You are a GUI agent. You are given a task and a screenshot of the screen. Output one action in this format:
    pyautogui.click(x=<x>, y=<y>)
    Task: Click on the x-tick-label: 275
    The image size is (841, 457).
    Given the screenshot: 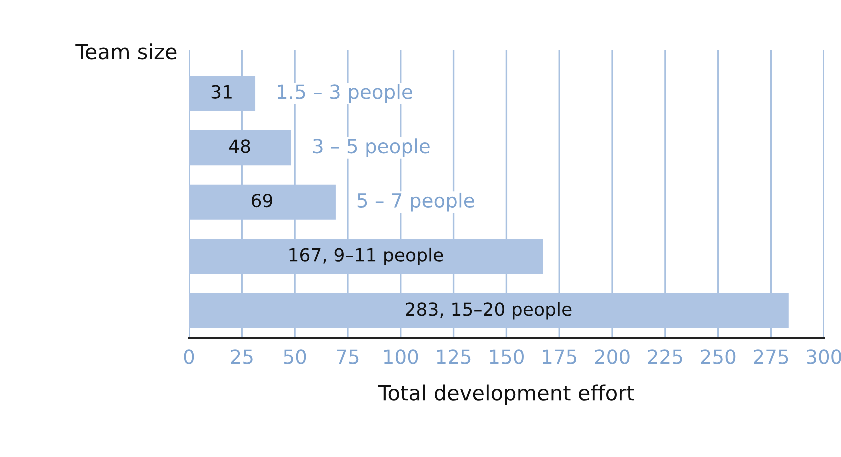 What is the action you would take?
    pyautogui.click(x=771, y=357)
    